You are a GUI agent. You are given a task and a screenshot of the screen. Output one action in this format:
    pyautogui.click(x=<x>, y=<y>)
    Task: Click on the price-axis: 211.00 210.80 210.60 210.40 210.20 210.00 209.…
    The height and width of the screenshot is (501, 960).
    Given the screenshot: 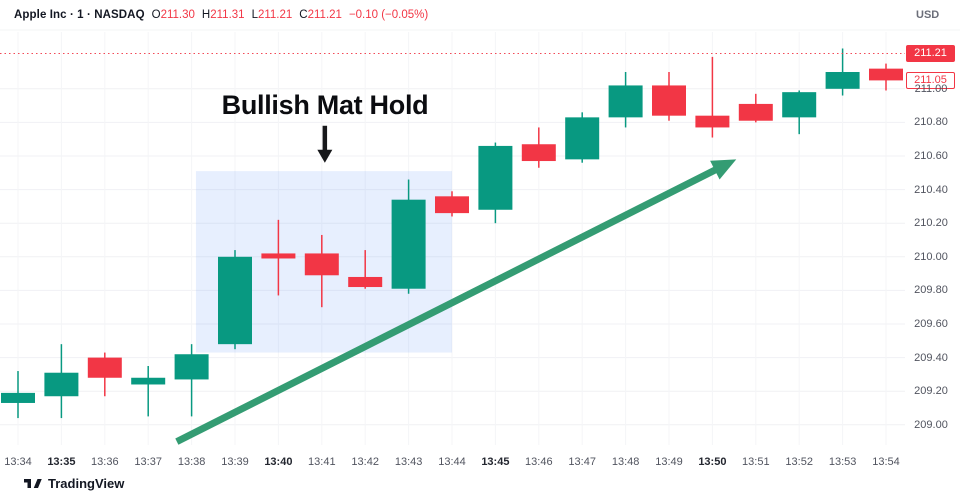 What is the action you would take?
    pyautogui.click(x=932, y=238)
    